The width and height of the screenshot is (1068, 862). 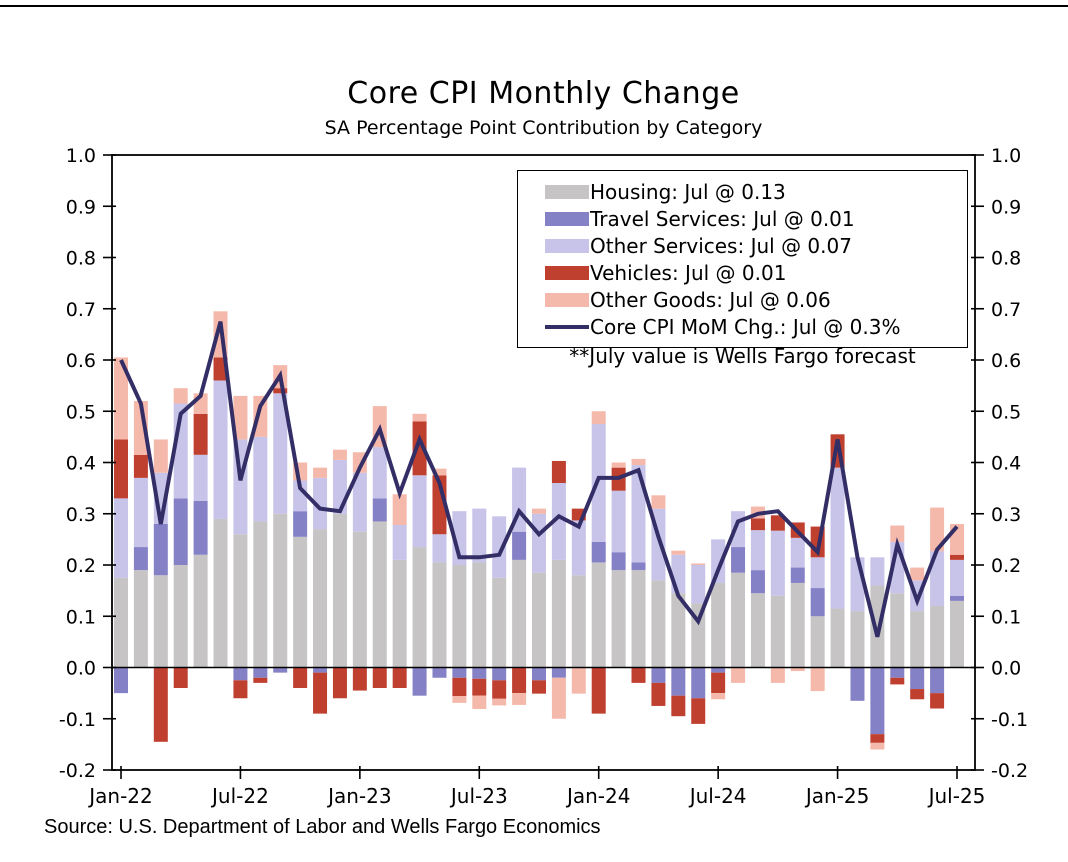 What do you see at coordinates (1006, 669) in the screenshot?
I see `y-tick-label-right: 0.0` at bounding box center [1006, 669].